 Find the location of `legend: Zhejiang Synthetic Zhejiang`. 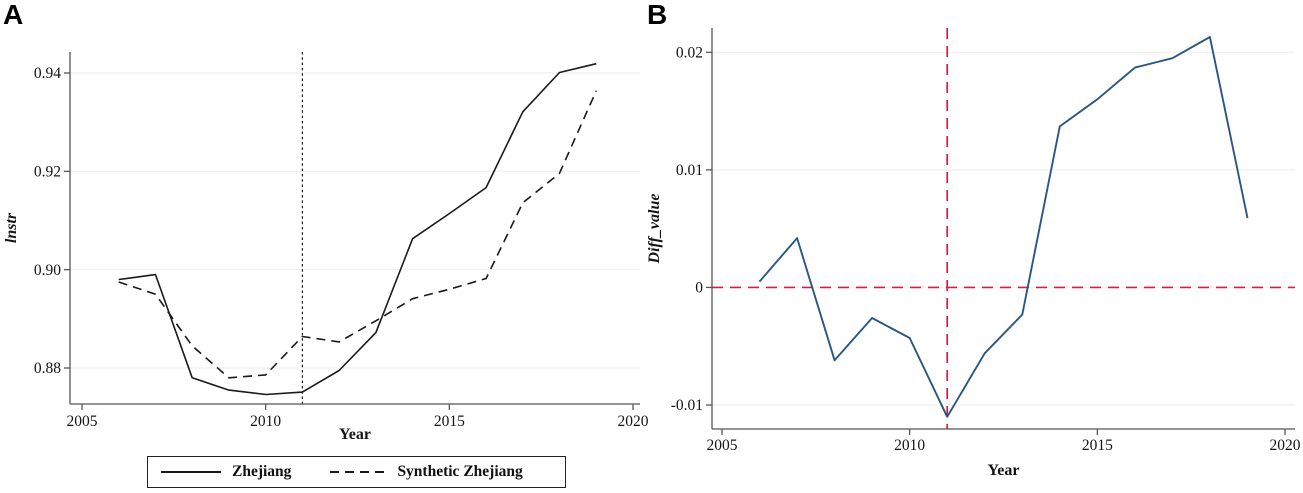

legend: Zhejiang Synthetic Zhejiang is located at coordinates (356, 472).